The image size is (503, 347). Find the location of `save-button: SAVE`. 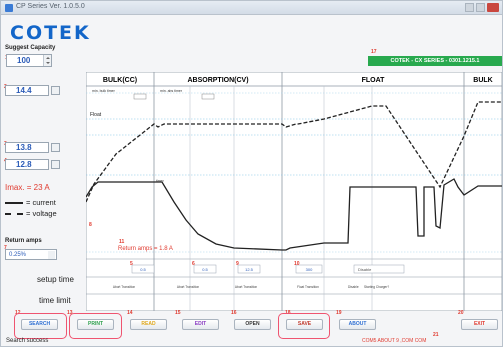

save-button: SAVE is located at coordinates (304, 324).